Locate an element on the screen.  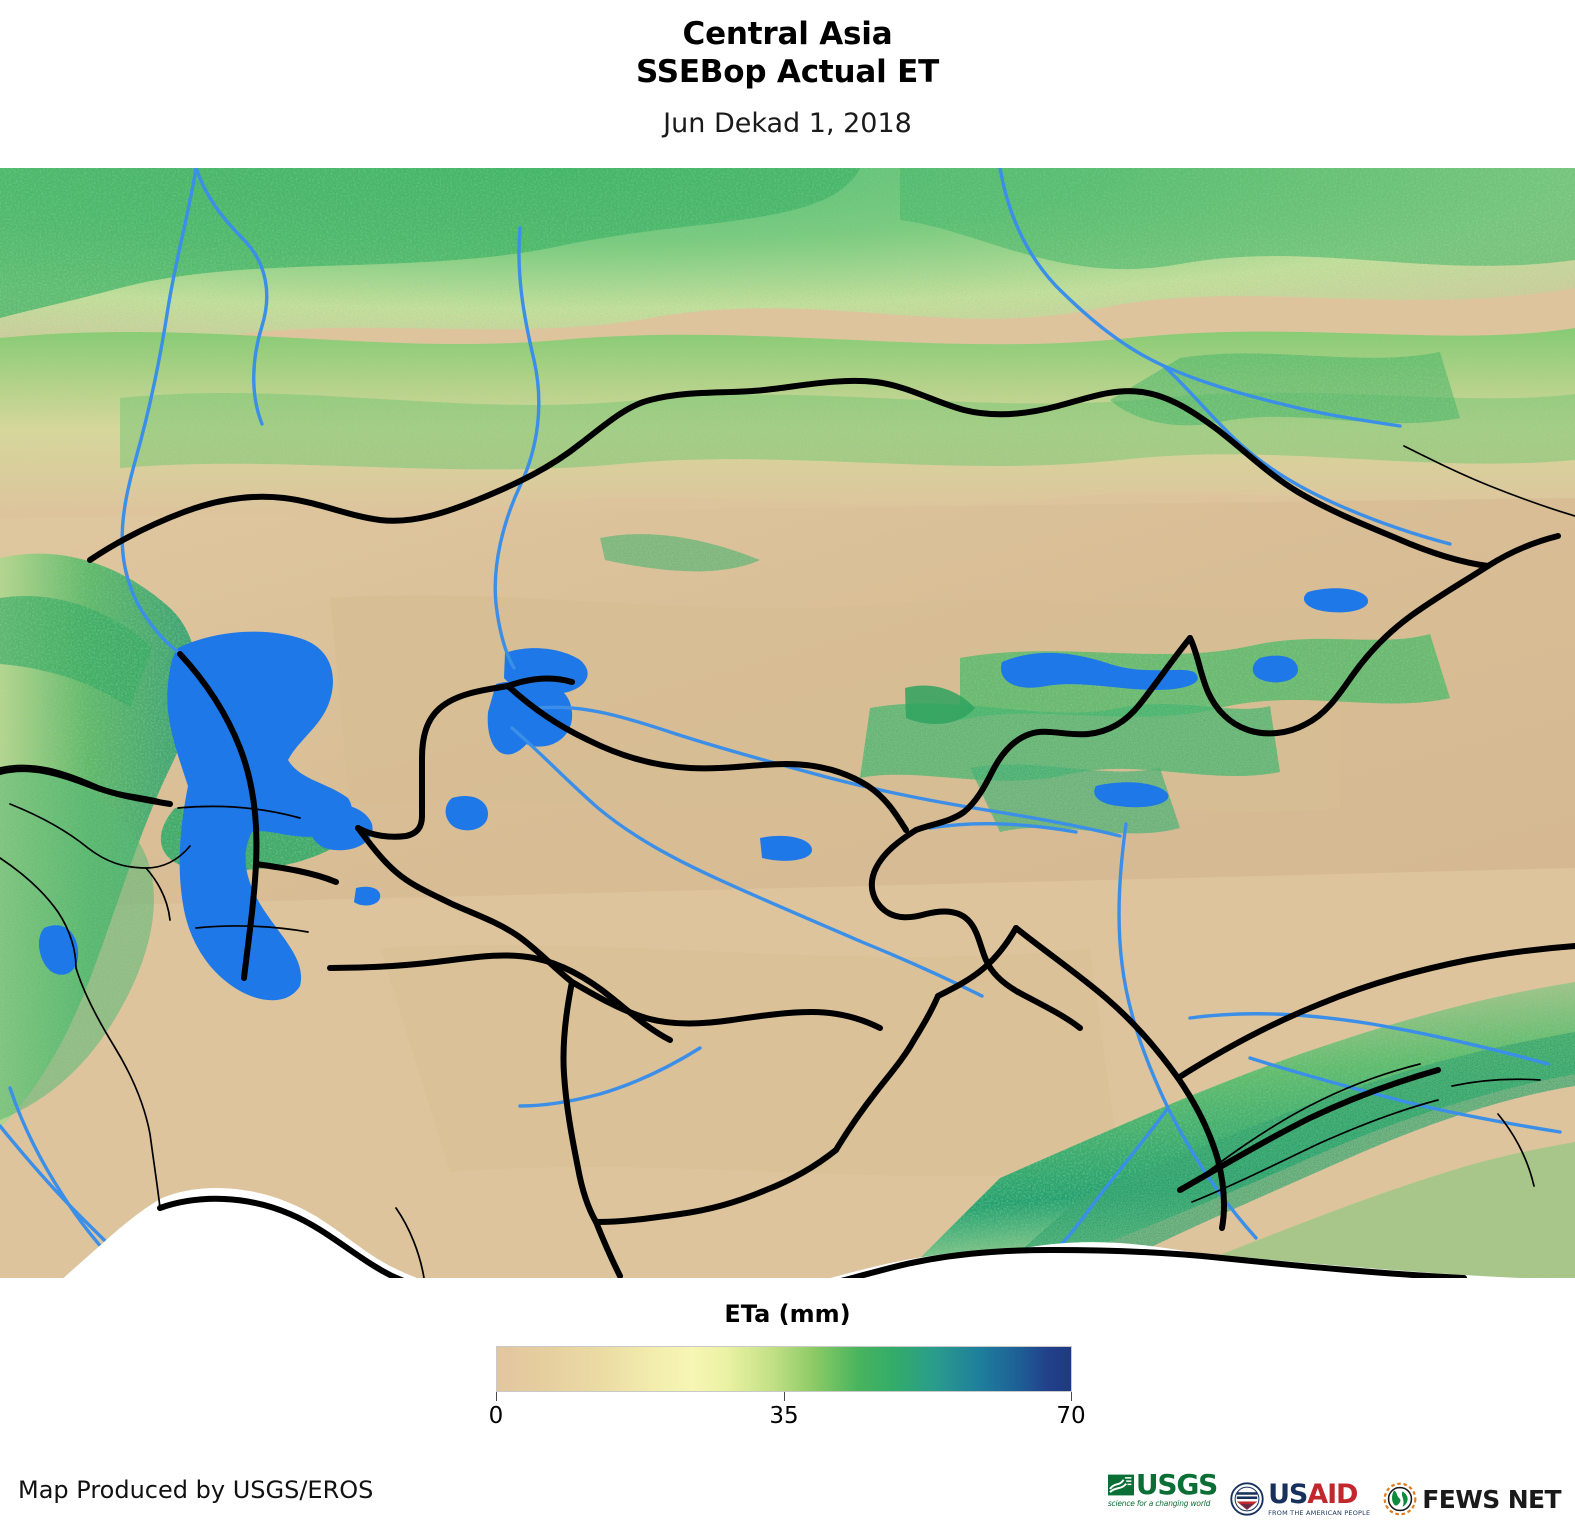
region-tianshan-pamir is located at coordinates (1160, 566).